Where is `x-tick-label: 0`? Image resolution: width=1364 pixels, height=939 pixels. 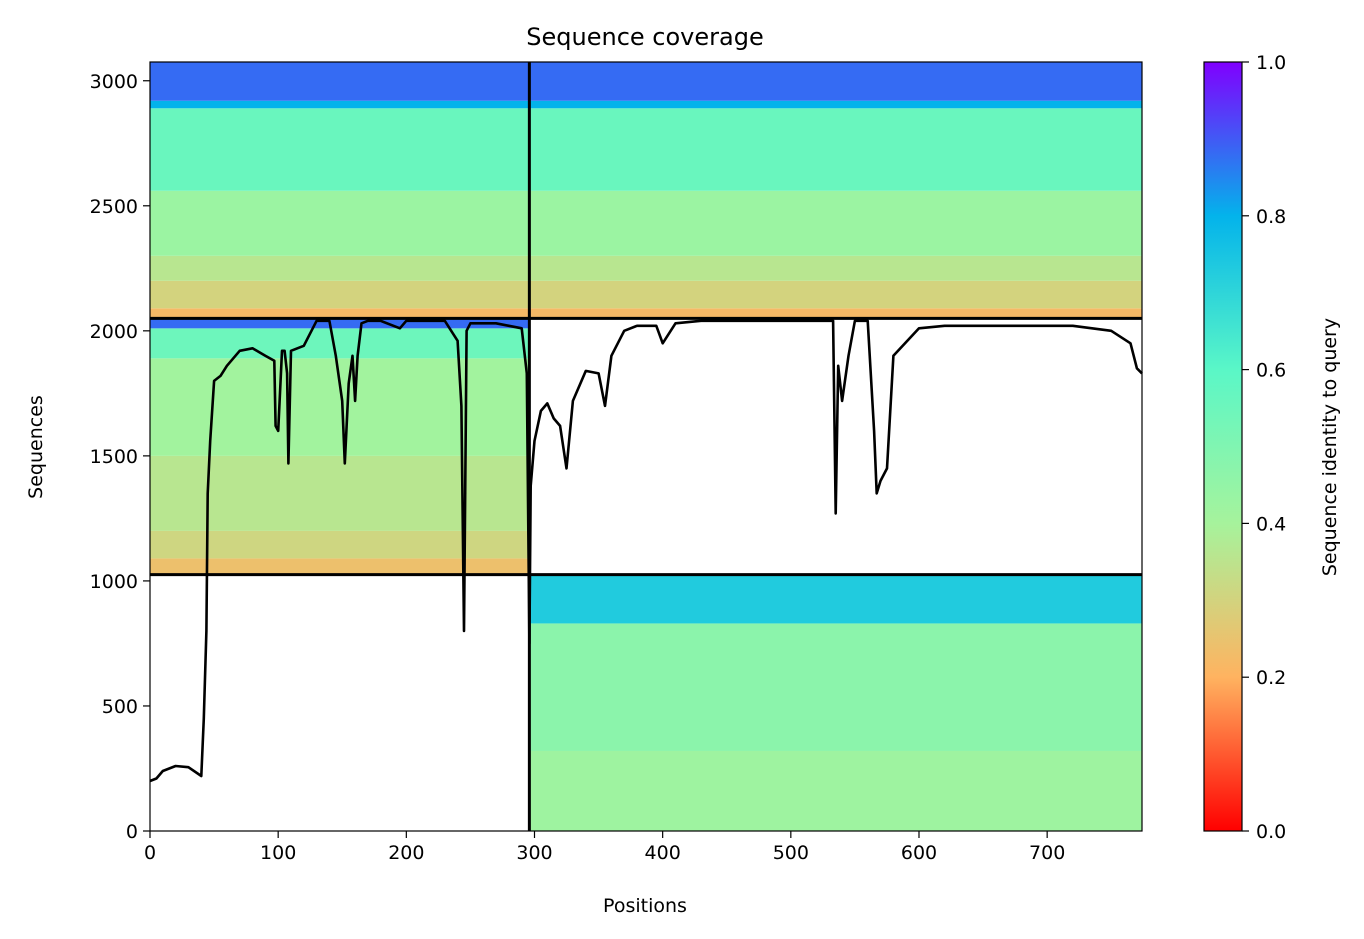
x-tick-label: 0 is located at coordinates (150, 853).